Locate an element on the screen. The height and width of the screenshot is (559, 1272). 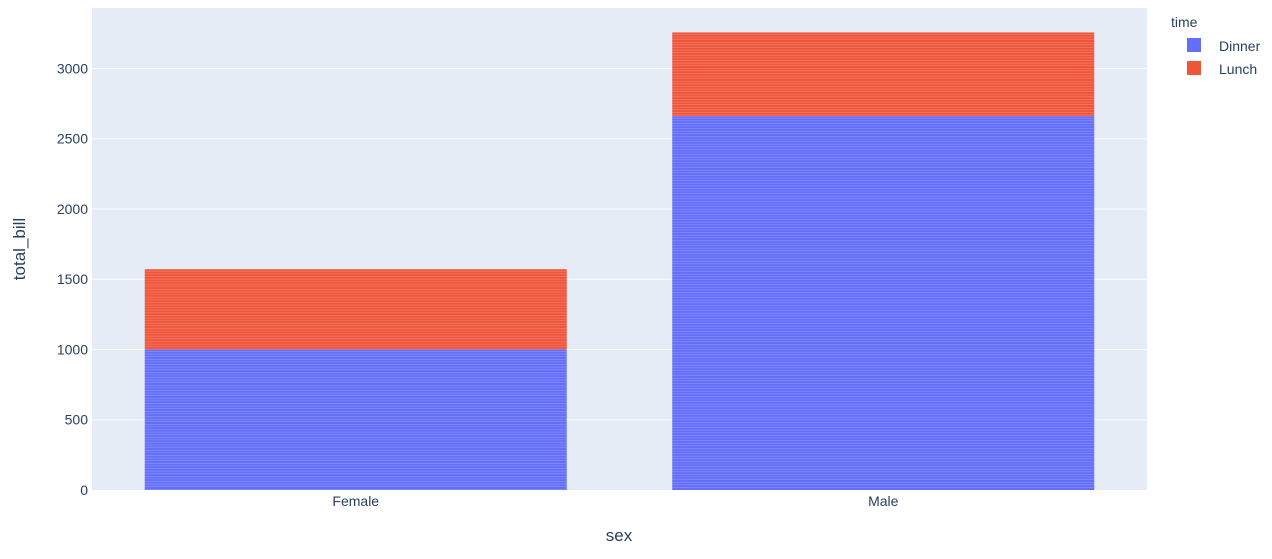
legend-label-dinner: Dinner is located at coordinates (1240, 46).